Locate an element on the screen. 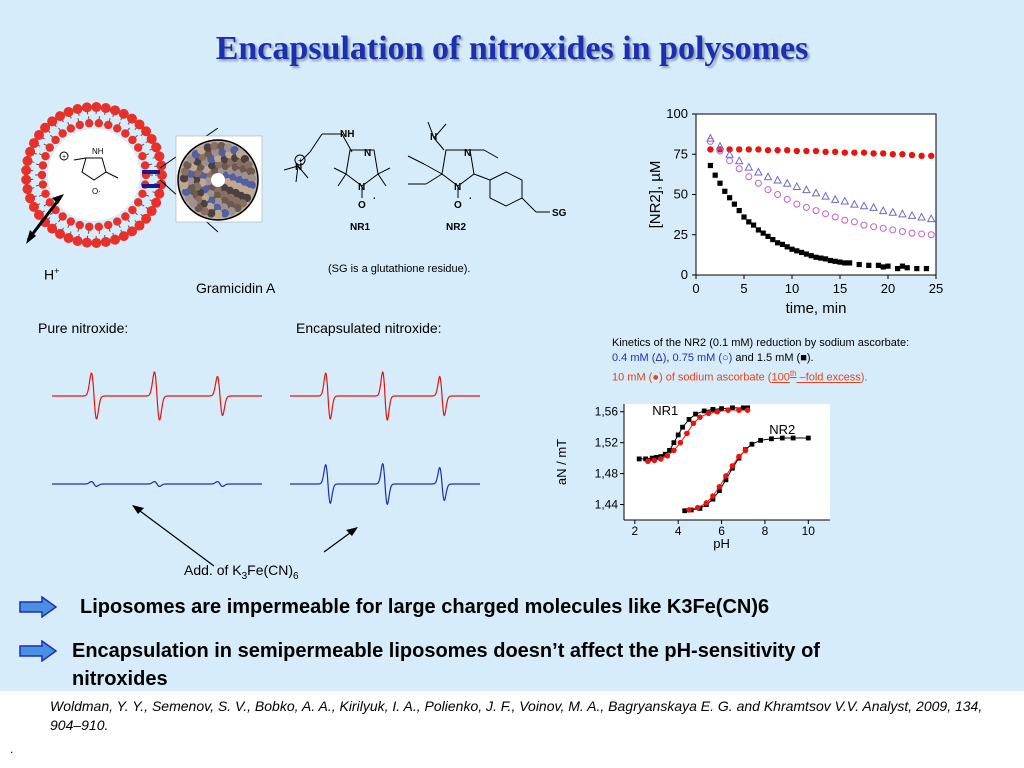  arrow-bullet-icon is located at coordinates (38, 651).